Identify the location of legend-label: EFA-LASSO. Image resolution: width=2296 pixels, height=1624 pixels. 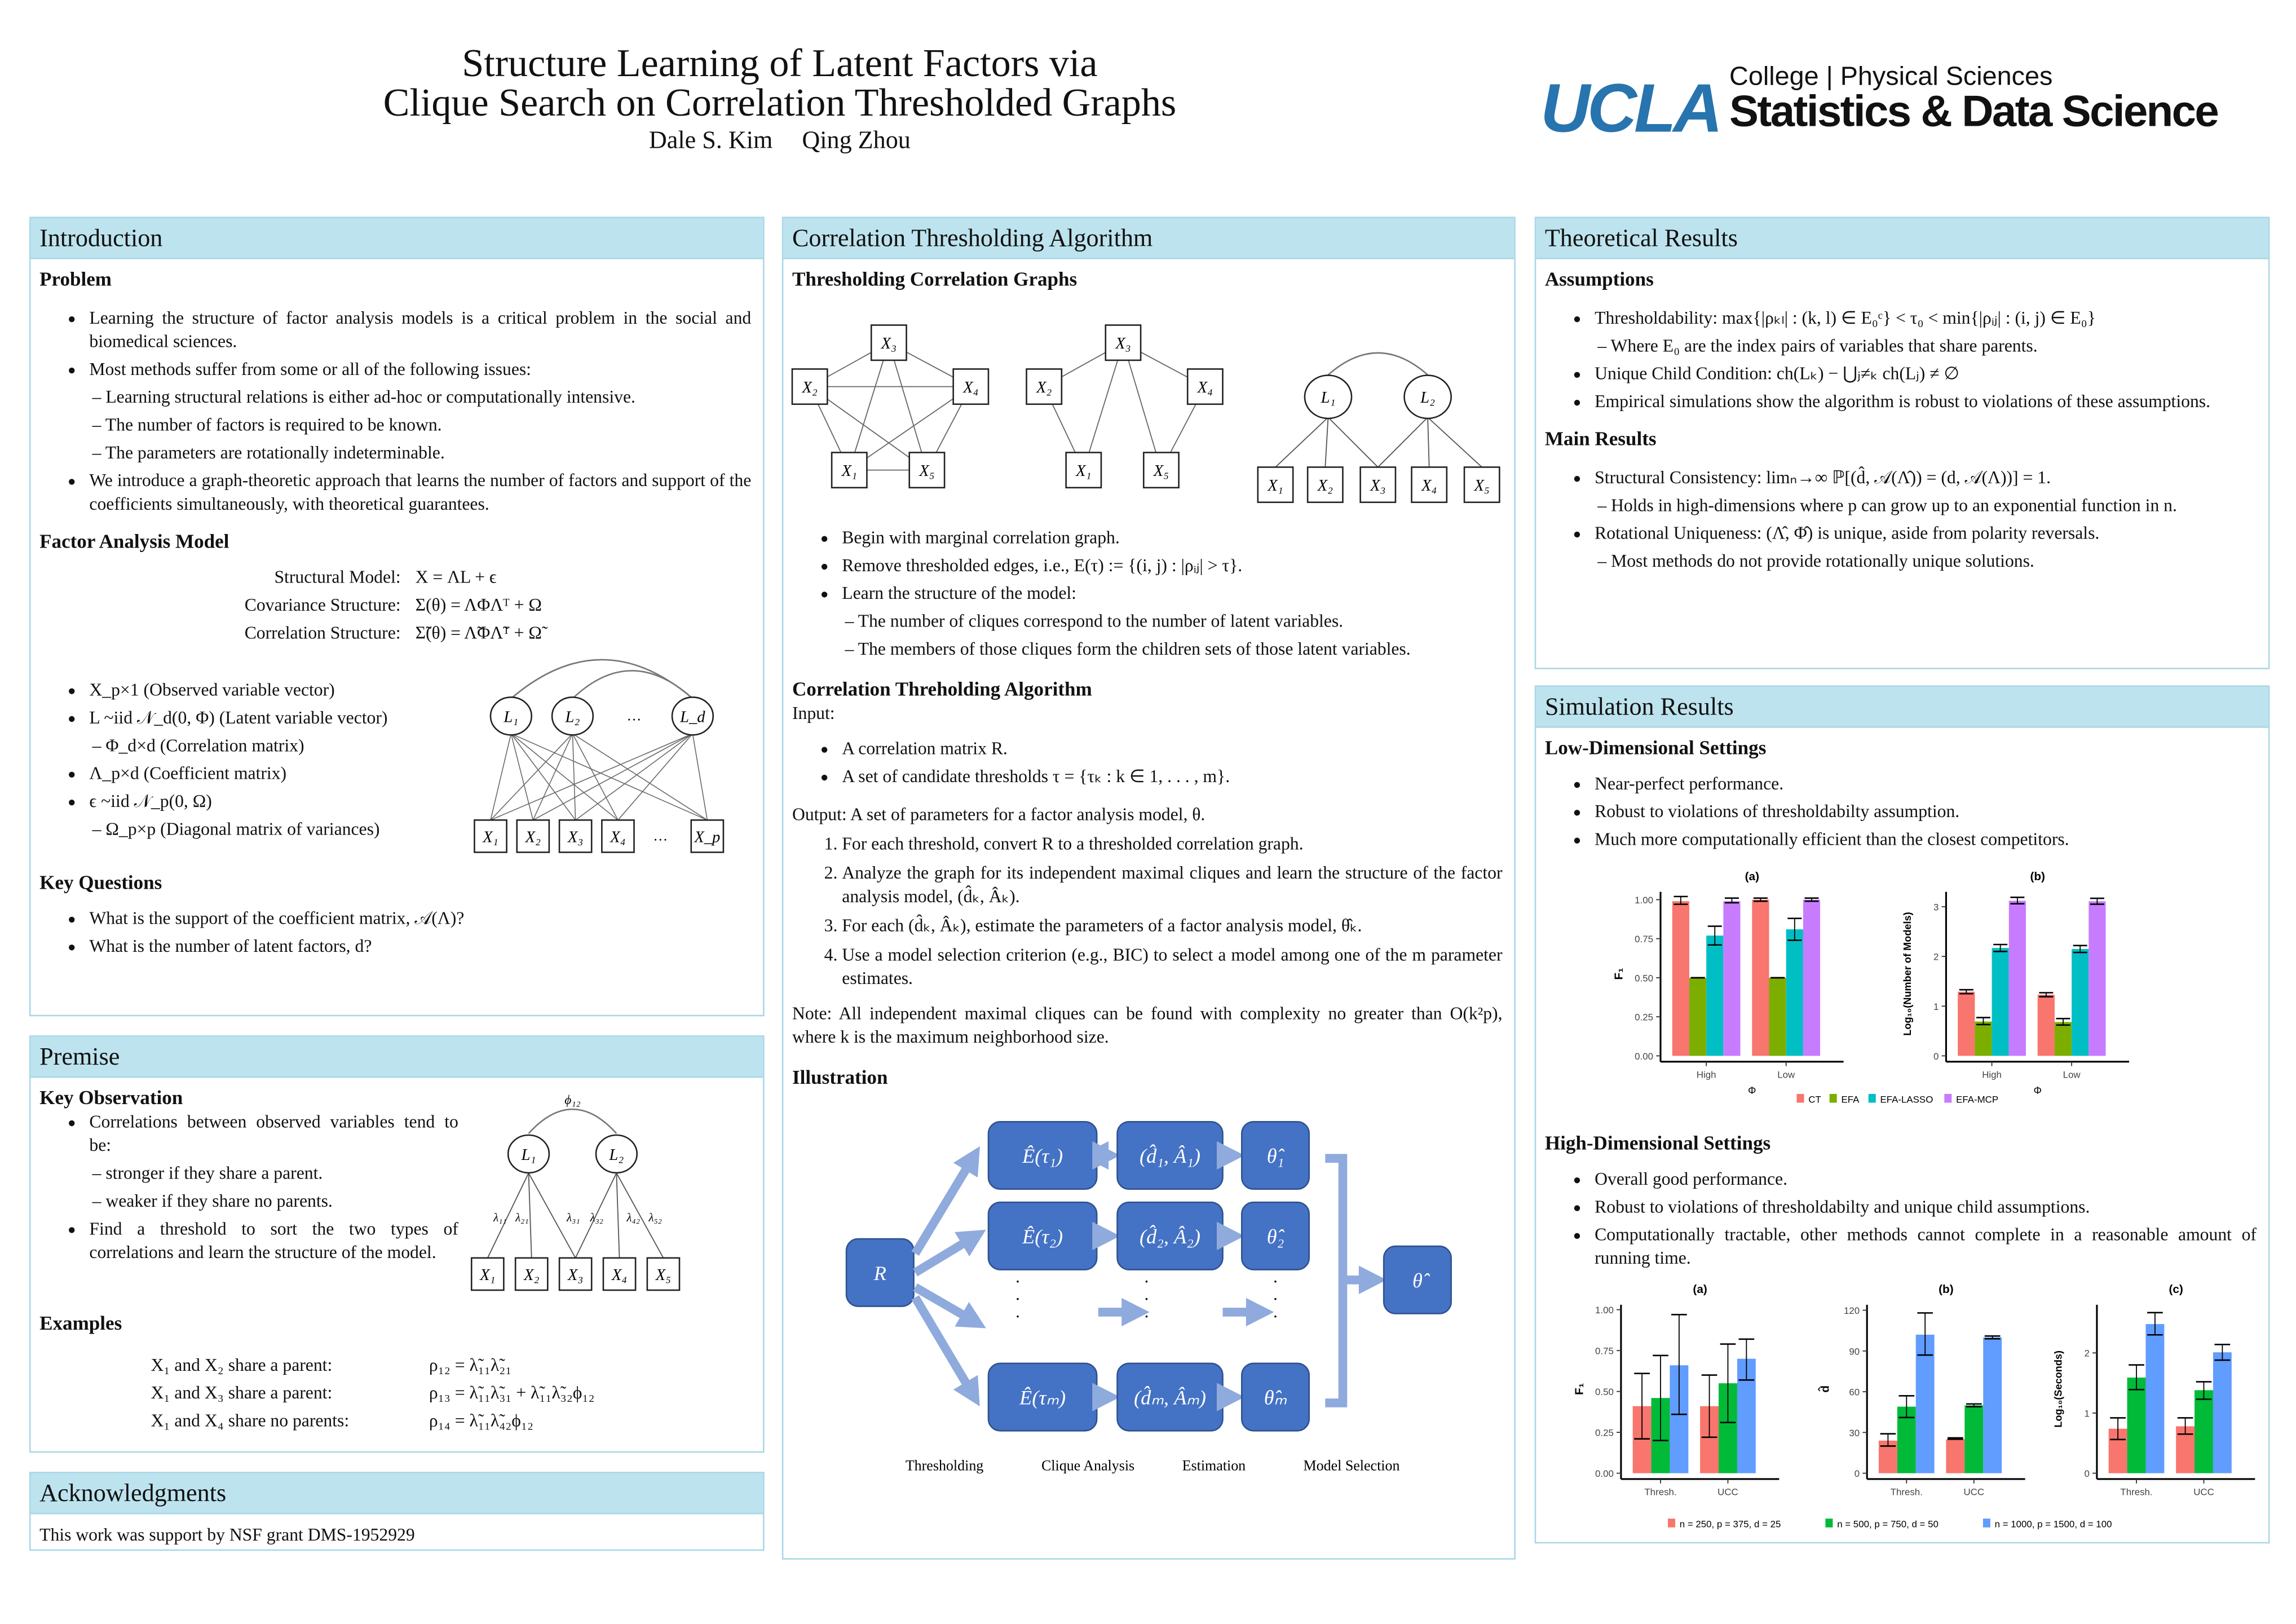
(1906, 1100).